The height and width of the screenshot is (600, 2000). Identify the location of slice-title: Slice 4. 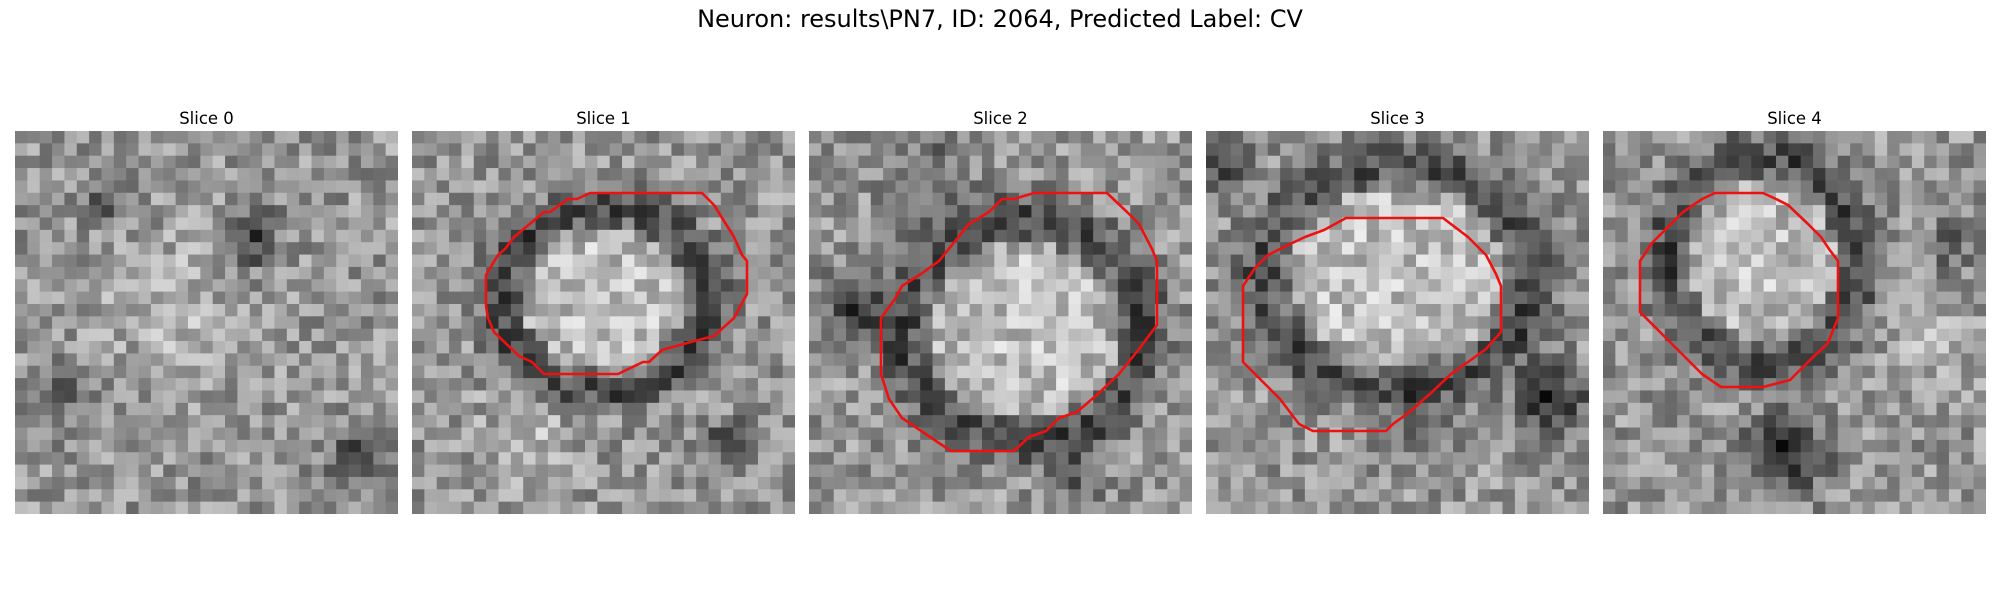
(1794, 118).